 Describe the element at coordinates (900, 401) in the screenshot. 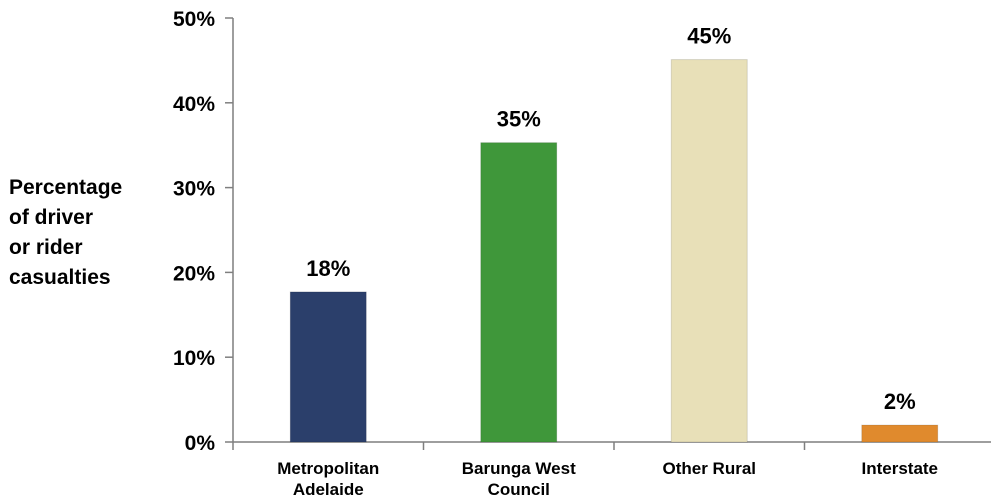

I see `data-label: 2%` at that location.